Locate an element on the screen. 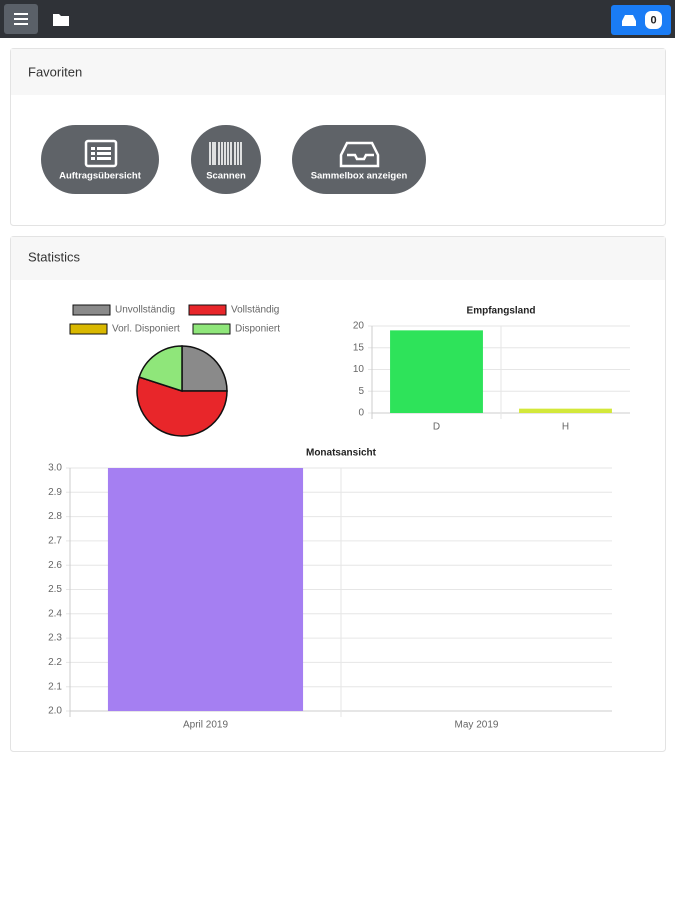  y-tick-label: 15 is located at coordinates (359, 347).